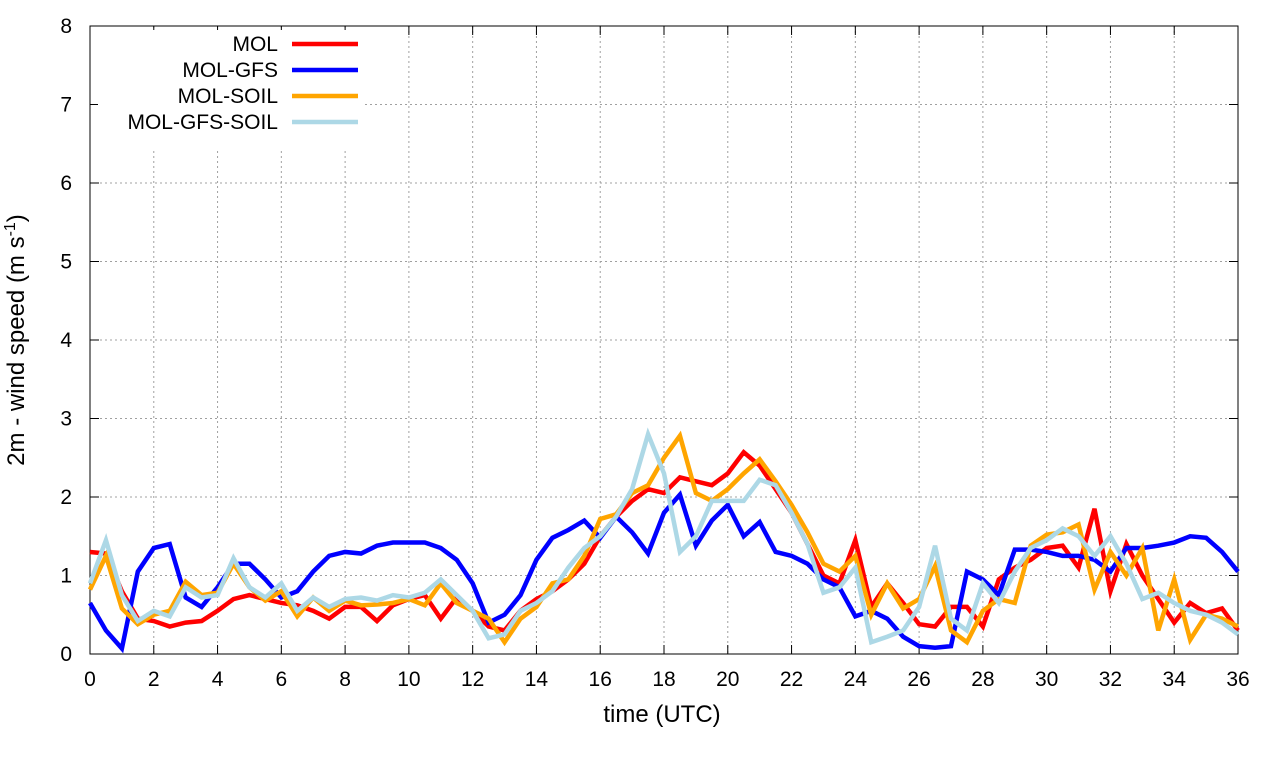 Image resolution: width=1280 pixels, height=760 pixels. What do you see at coordinates (600, 679) in the screenshot?
I see `x-tick-label: 16` at bounding box center [600, 679].